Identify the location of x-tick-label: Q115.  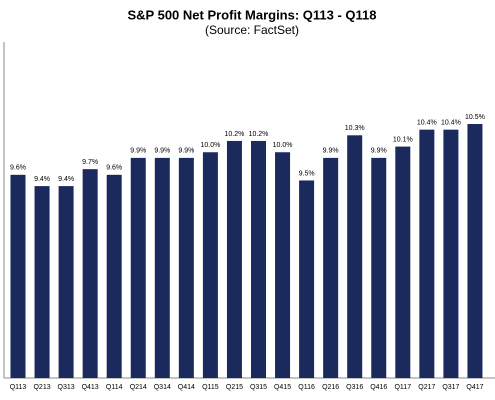
(210, 387).